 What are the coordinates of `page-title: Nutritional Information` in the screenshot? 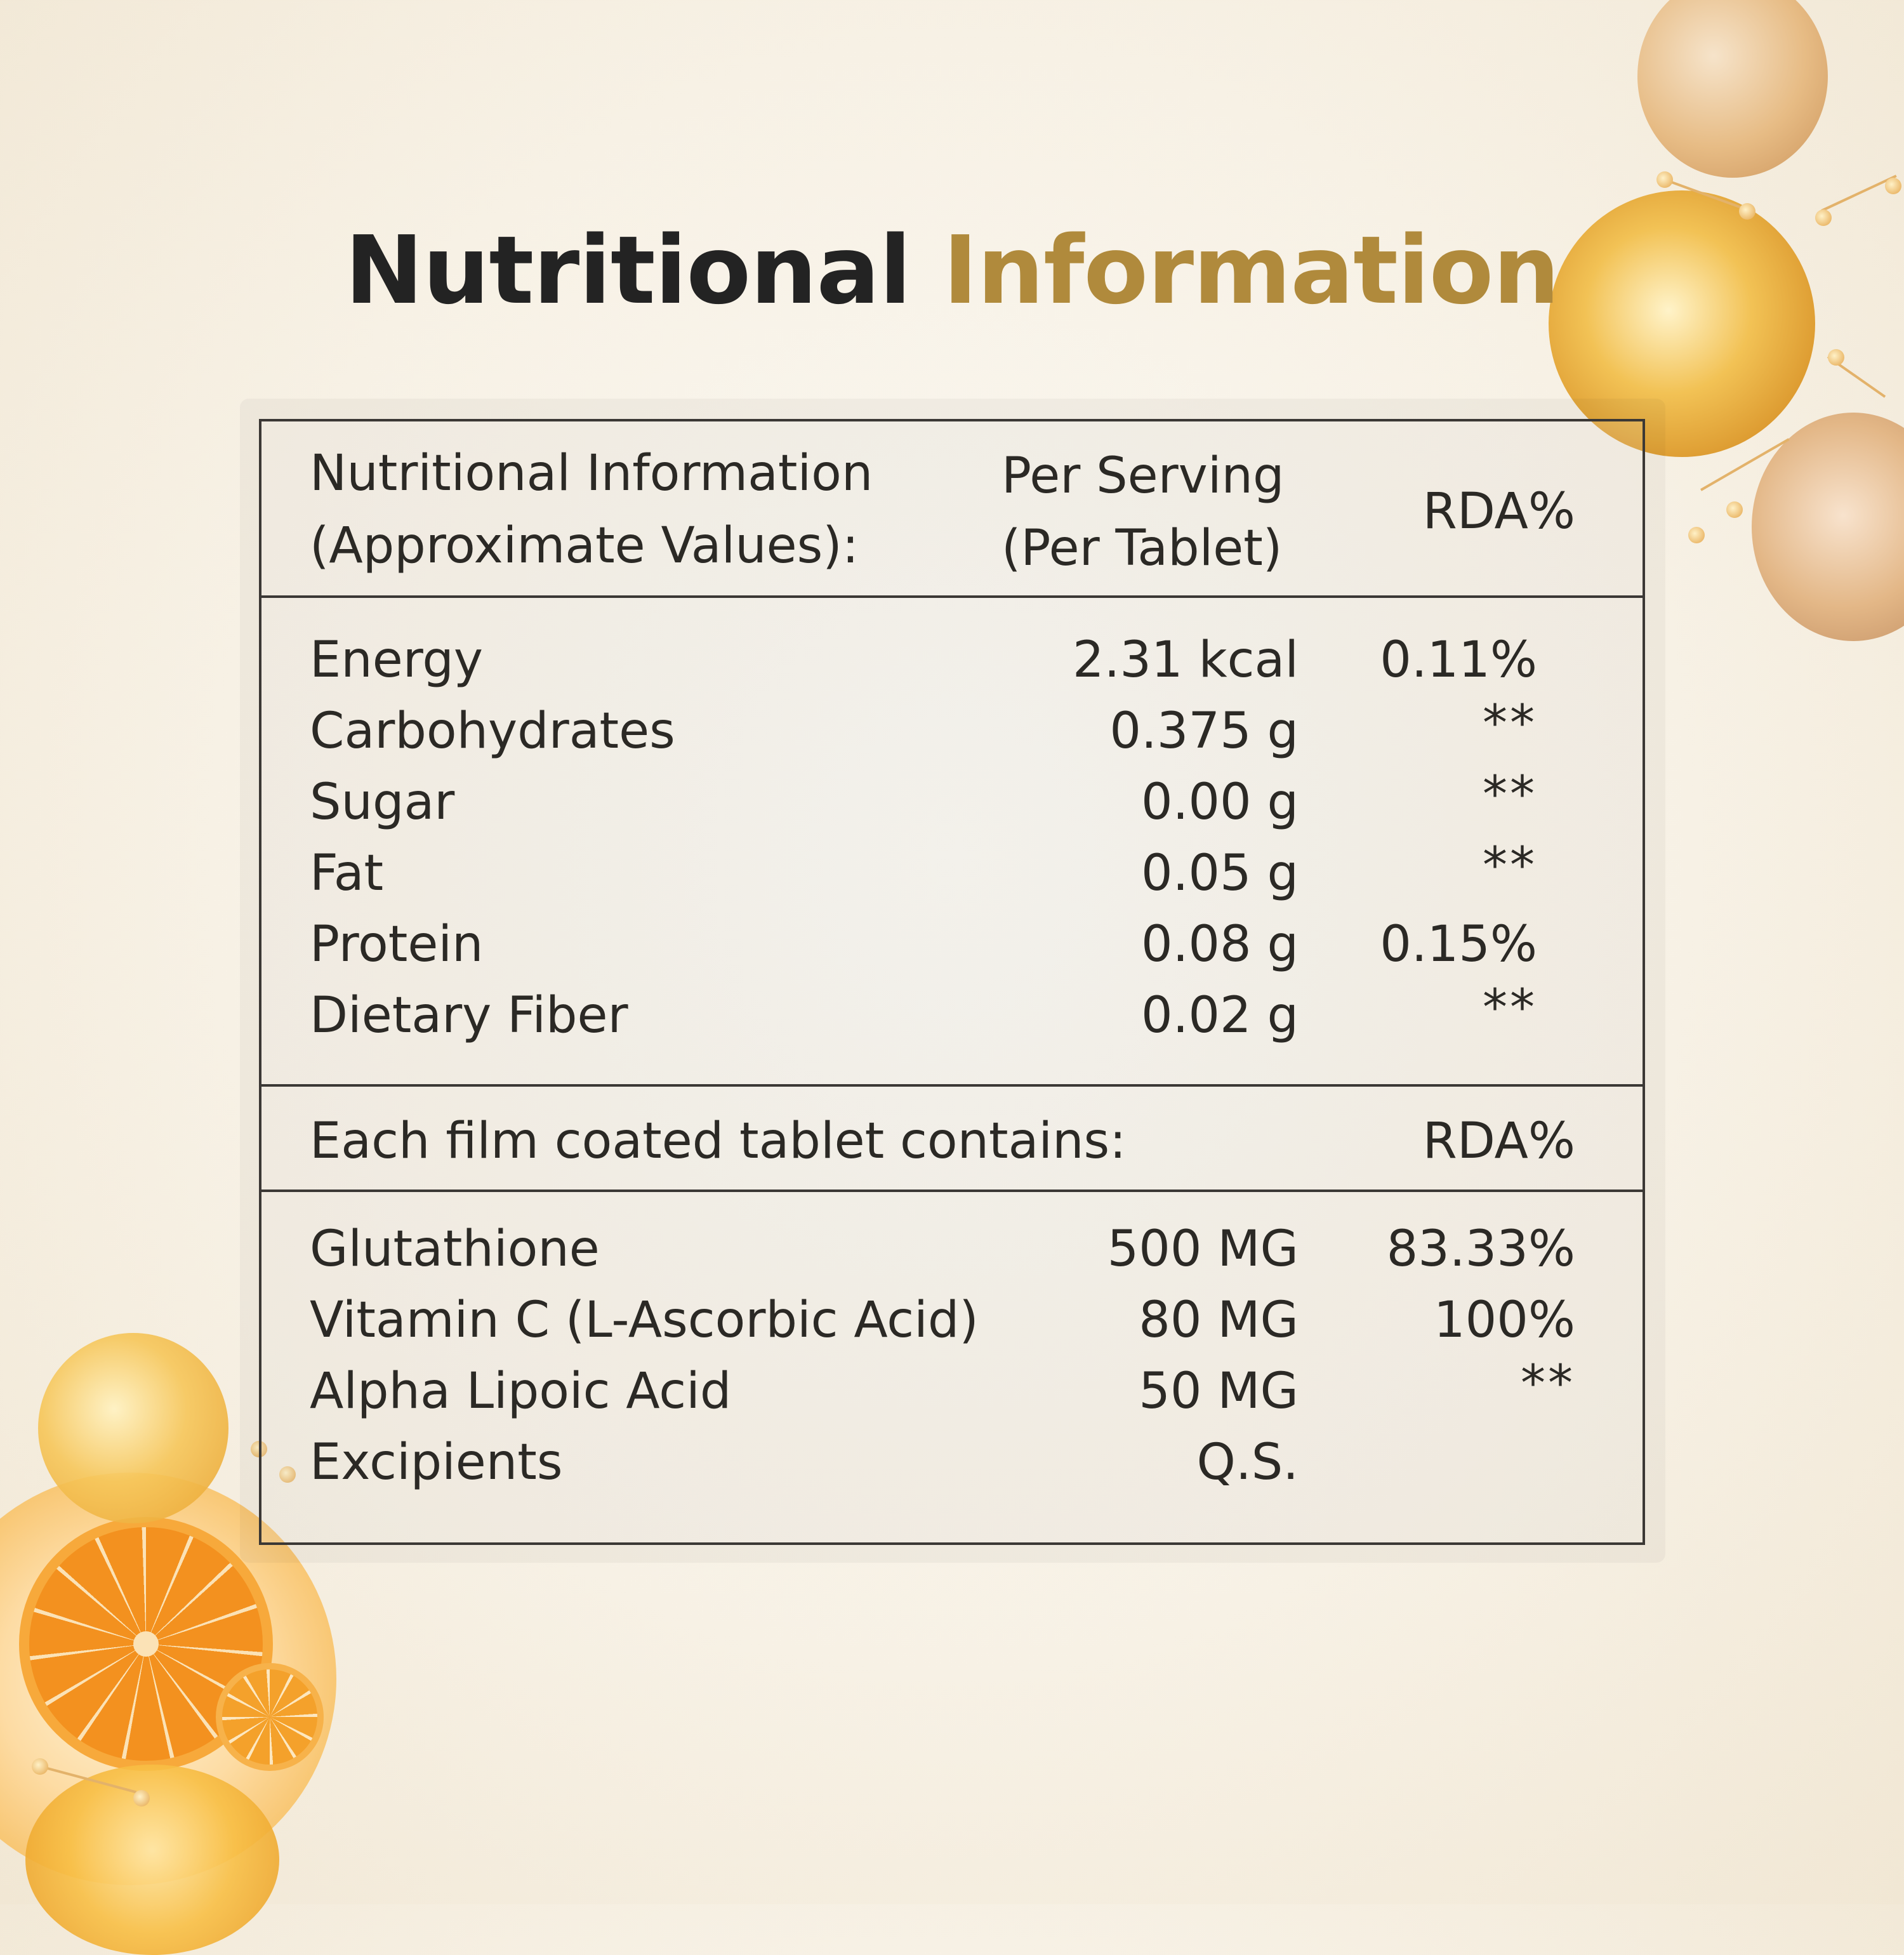 It's located at (952, 270).